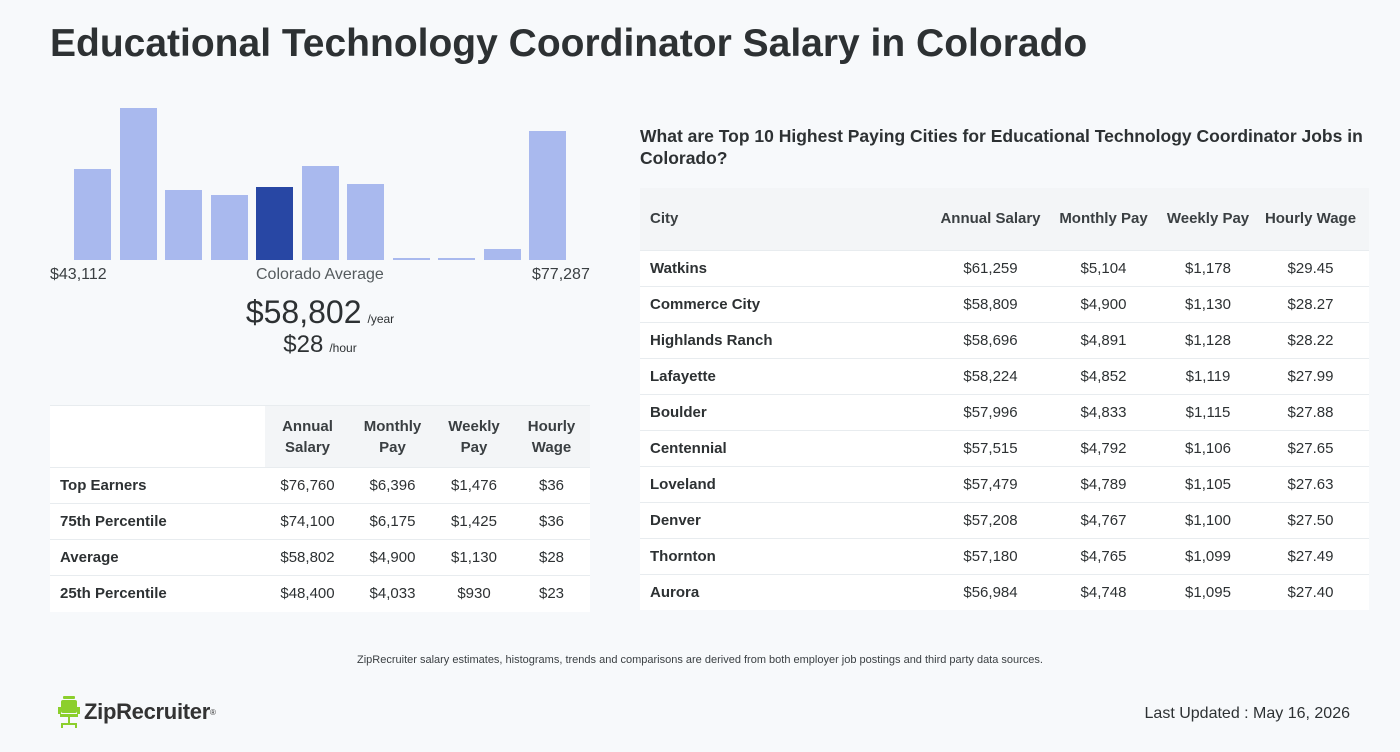 The height and width of the screenshot is (752, 1400). What do you see at coordinates (1208, 267) in the screenshot?
I see `city-weekly: $1,178` at bounding box center [1208, 267].